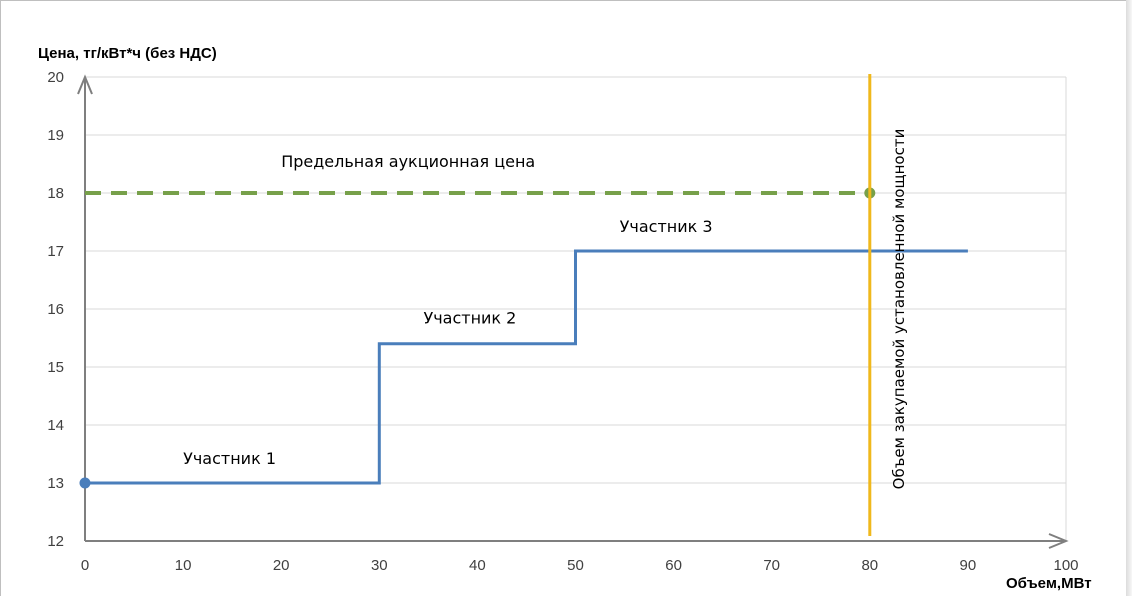  What do you see at coordinates (1049, 583) in the screenshot?
I see `x-axis-title: Объем,МВт` at bounding box center [1049, 583].